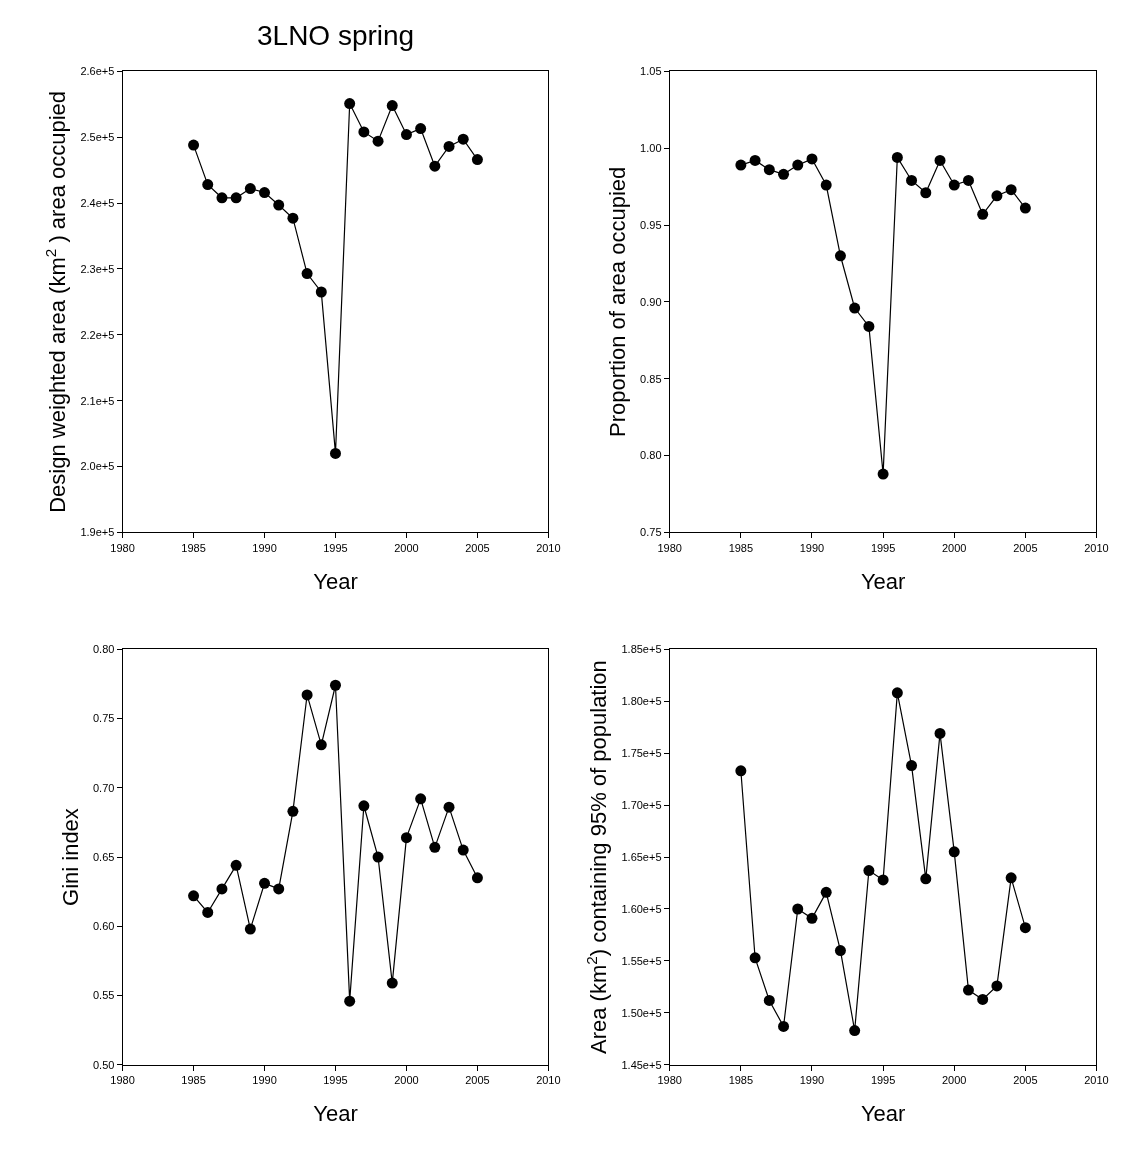  I want to click on y-axis-title: Gini index, so click(70, 857).